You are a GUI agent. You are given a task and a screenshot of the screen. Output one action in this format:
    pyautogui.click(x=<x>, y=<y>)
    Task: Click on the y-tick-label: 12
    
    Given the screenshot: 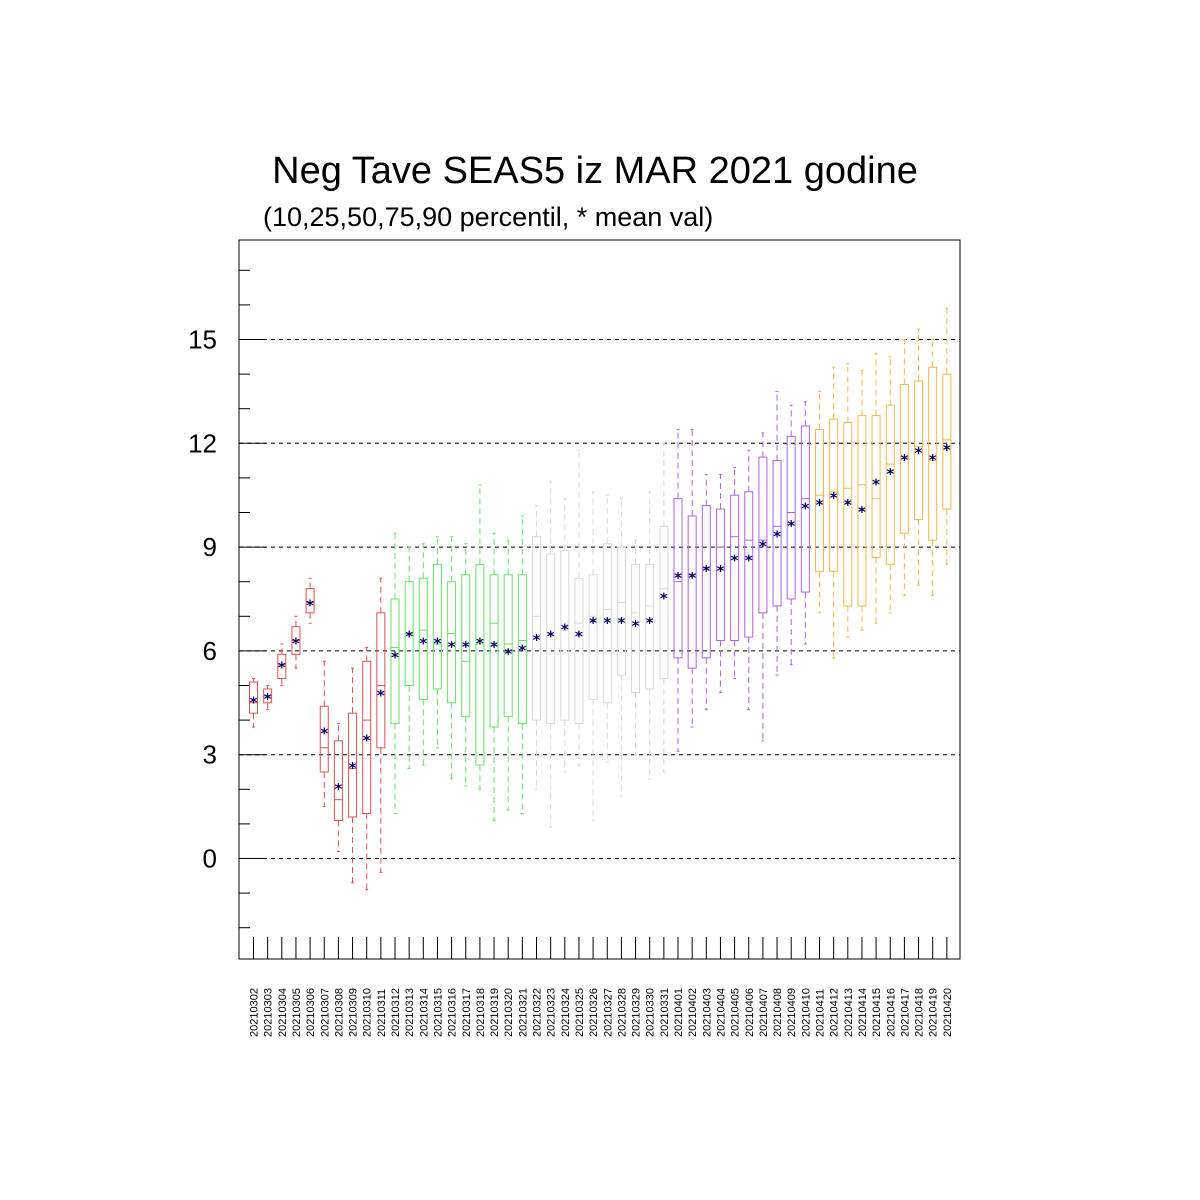 What is the action you would take?
    pyautogui.click(x=202, y=443)
    